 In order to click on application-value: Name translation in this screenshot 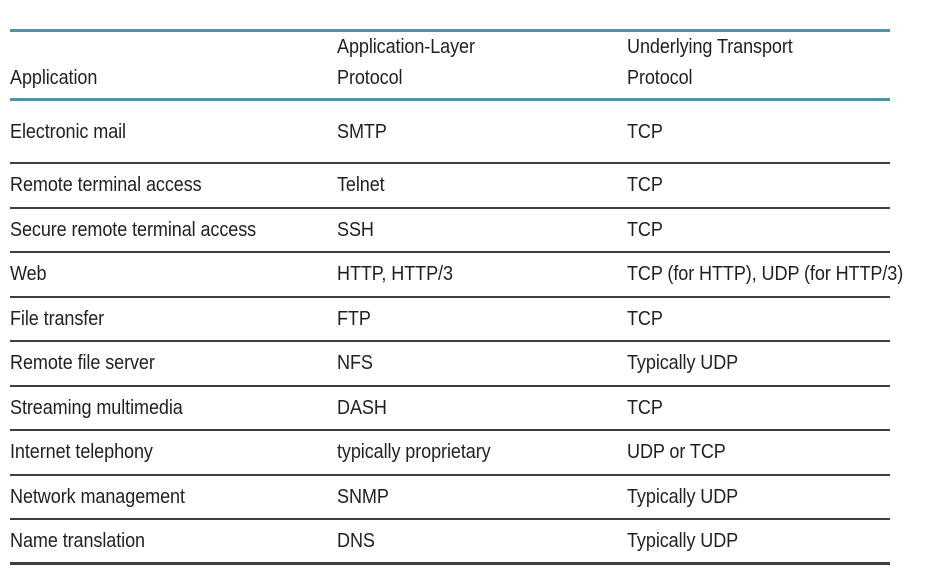, I will do `click(77, 540)`.